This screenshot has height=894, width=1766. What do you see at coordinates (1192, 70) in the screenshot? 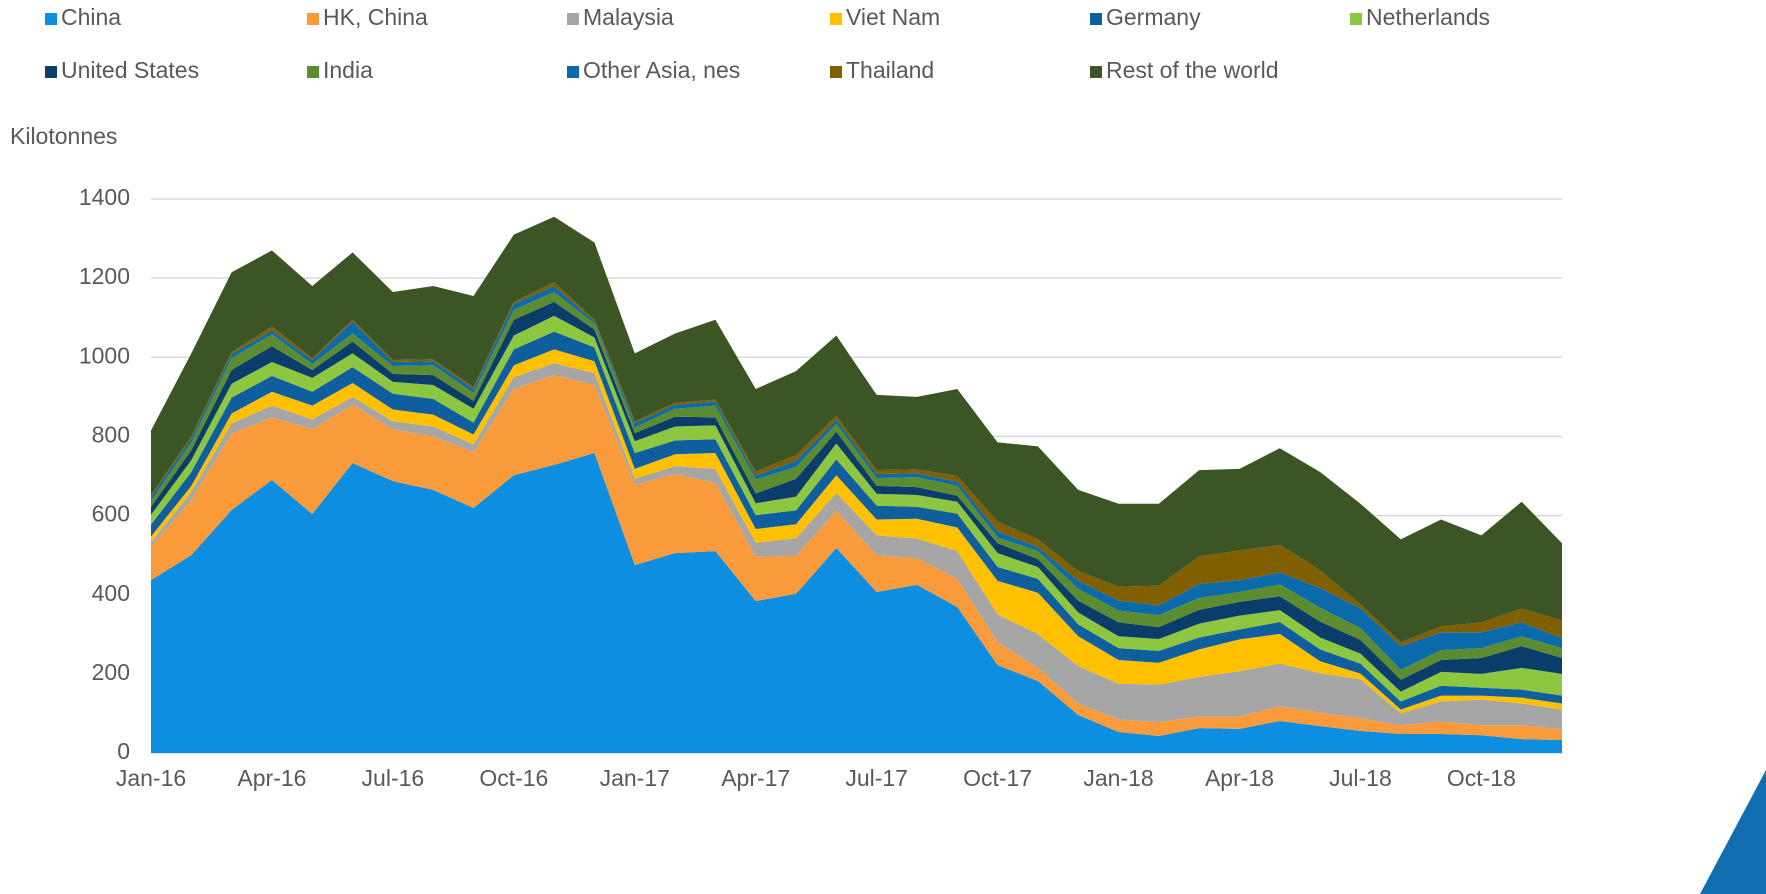
I see `legend-label: Rest of the world` at bounding box center [1192, 70].